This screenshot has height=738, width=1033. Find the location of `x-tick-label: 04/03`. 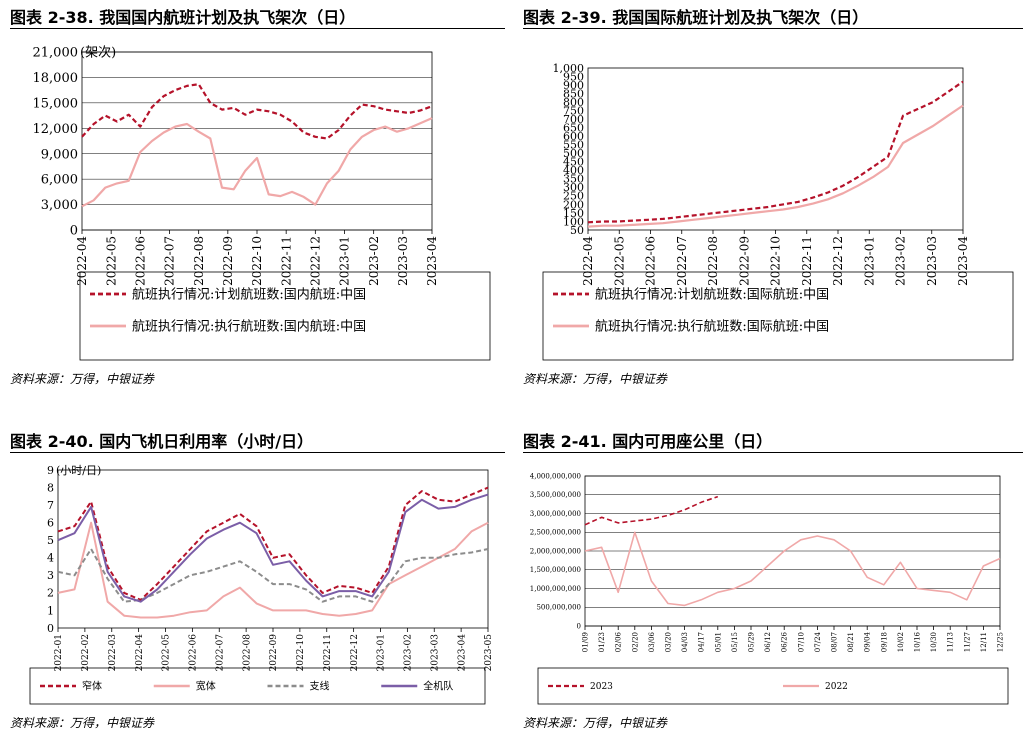

x-tick-label: 04/03 is located at coordinates (685, 642).